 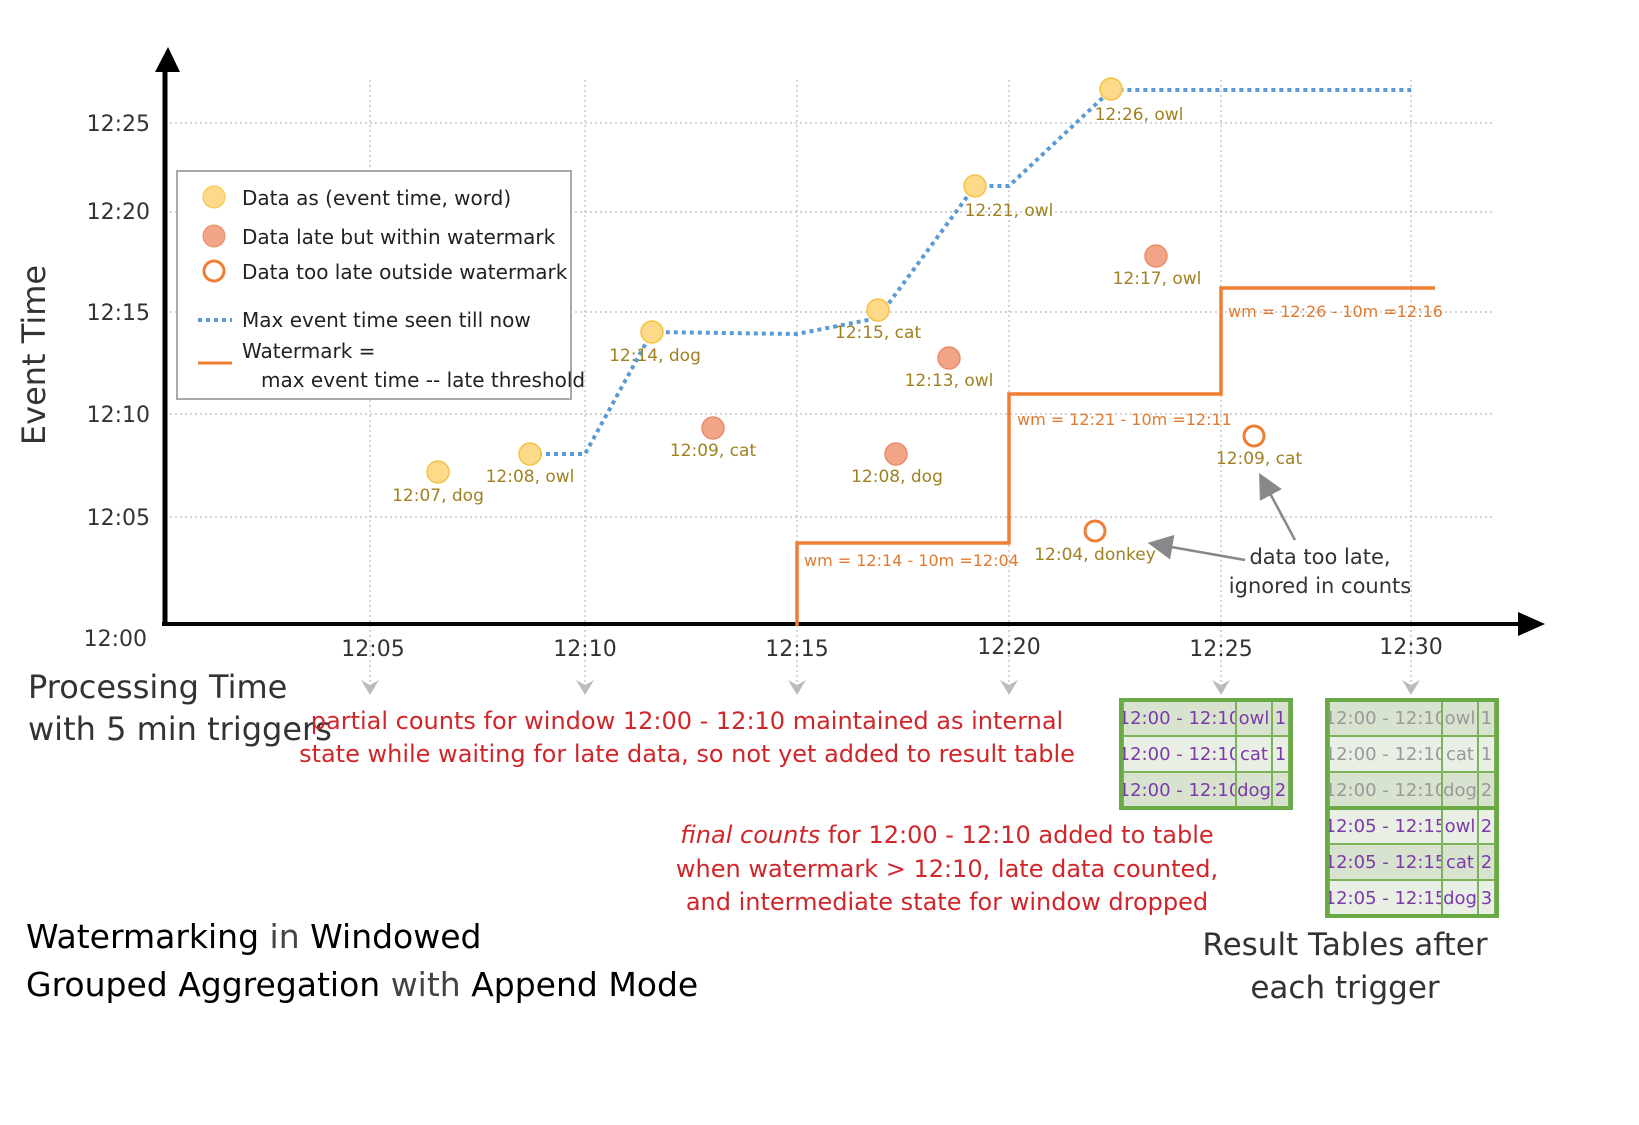 I want to click on table-border, so click(x=1206, y=754).